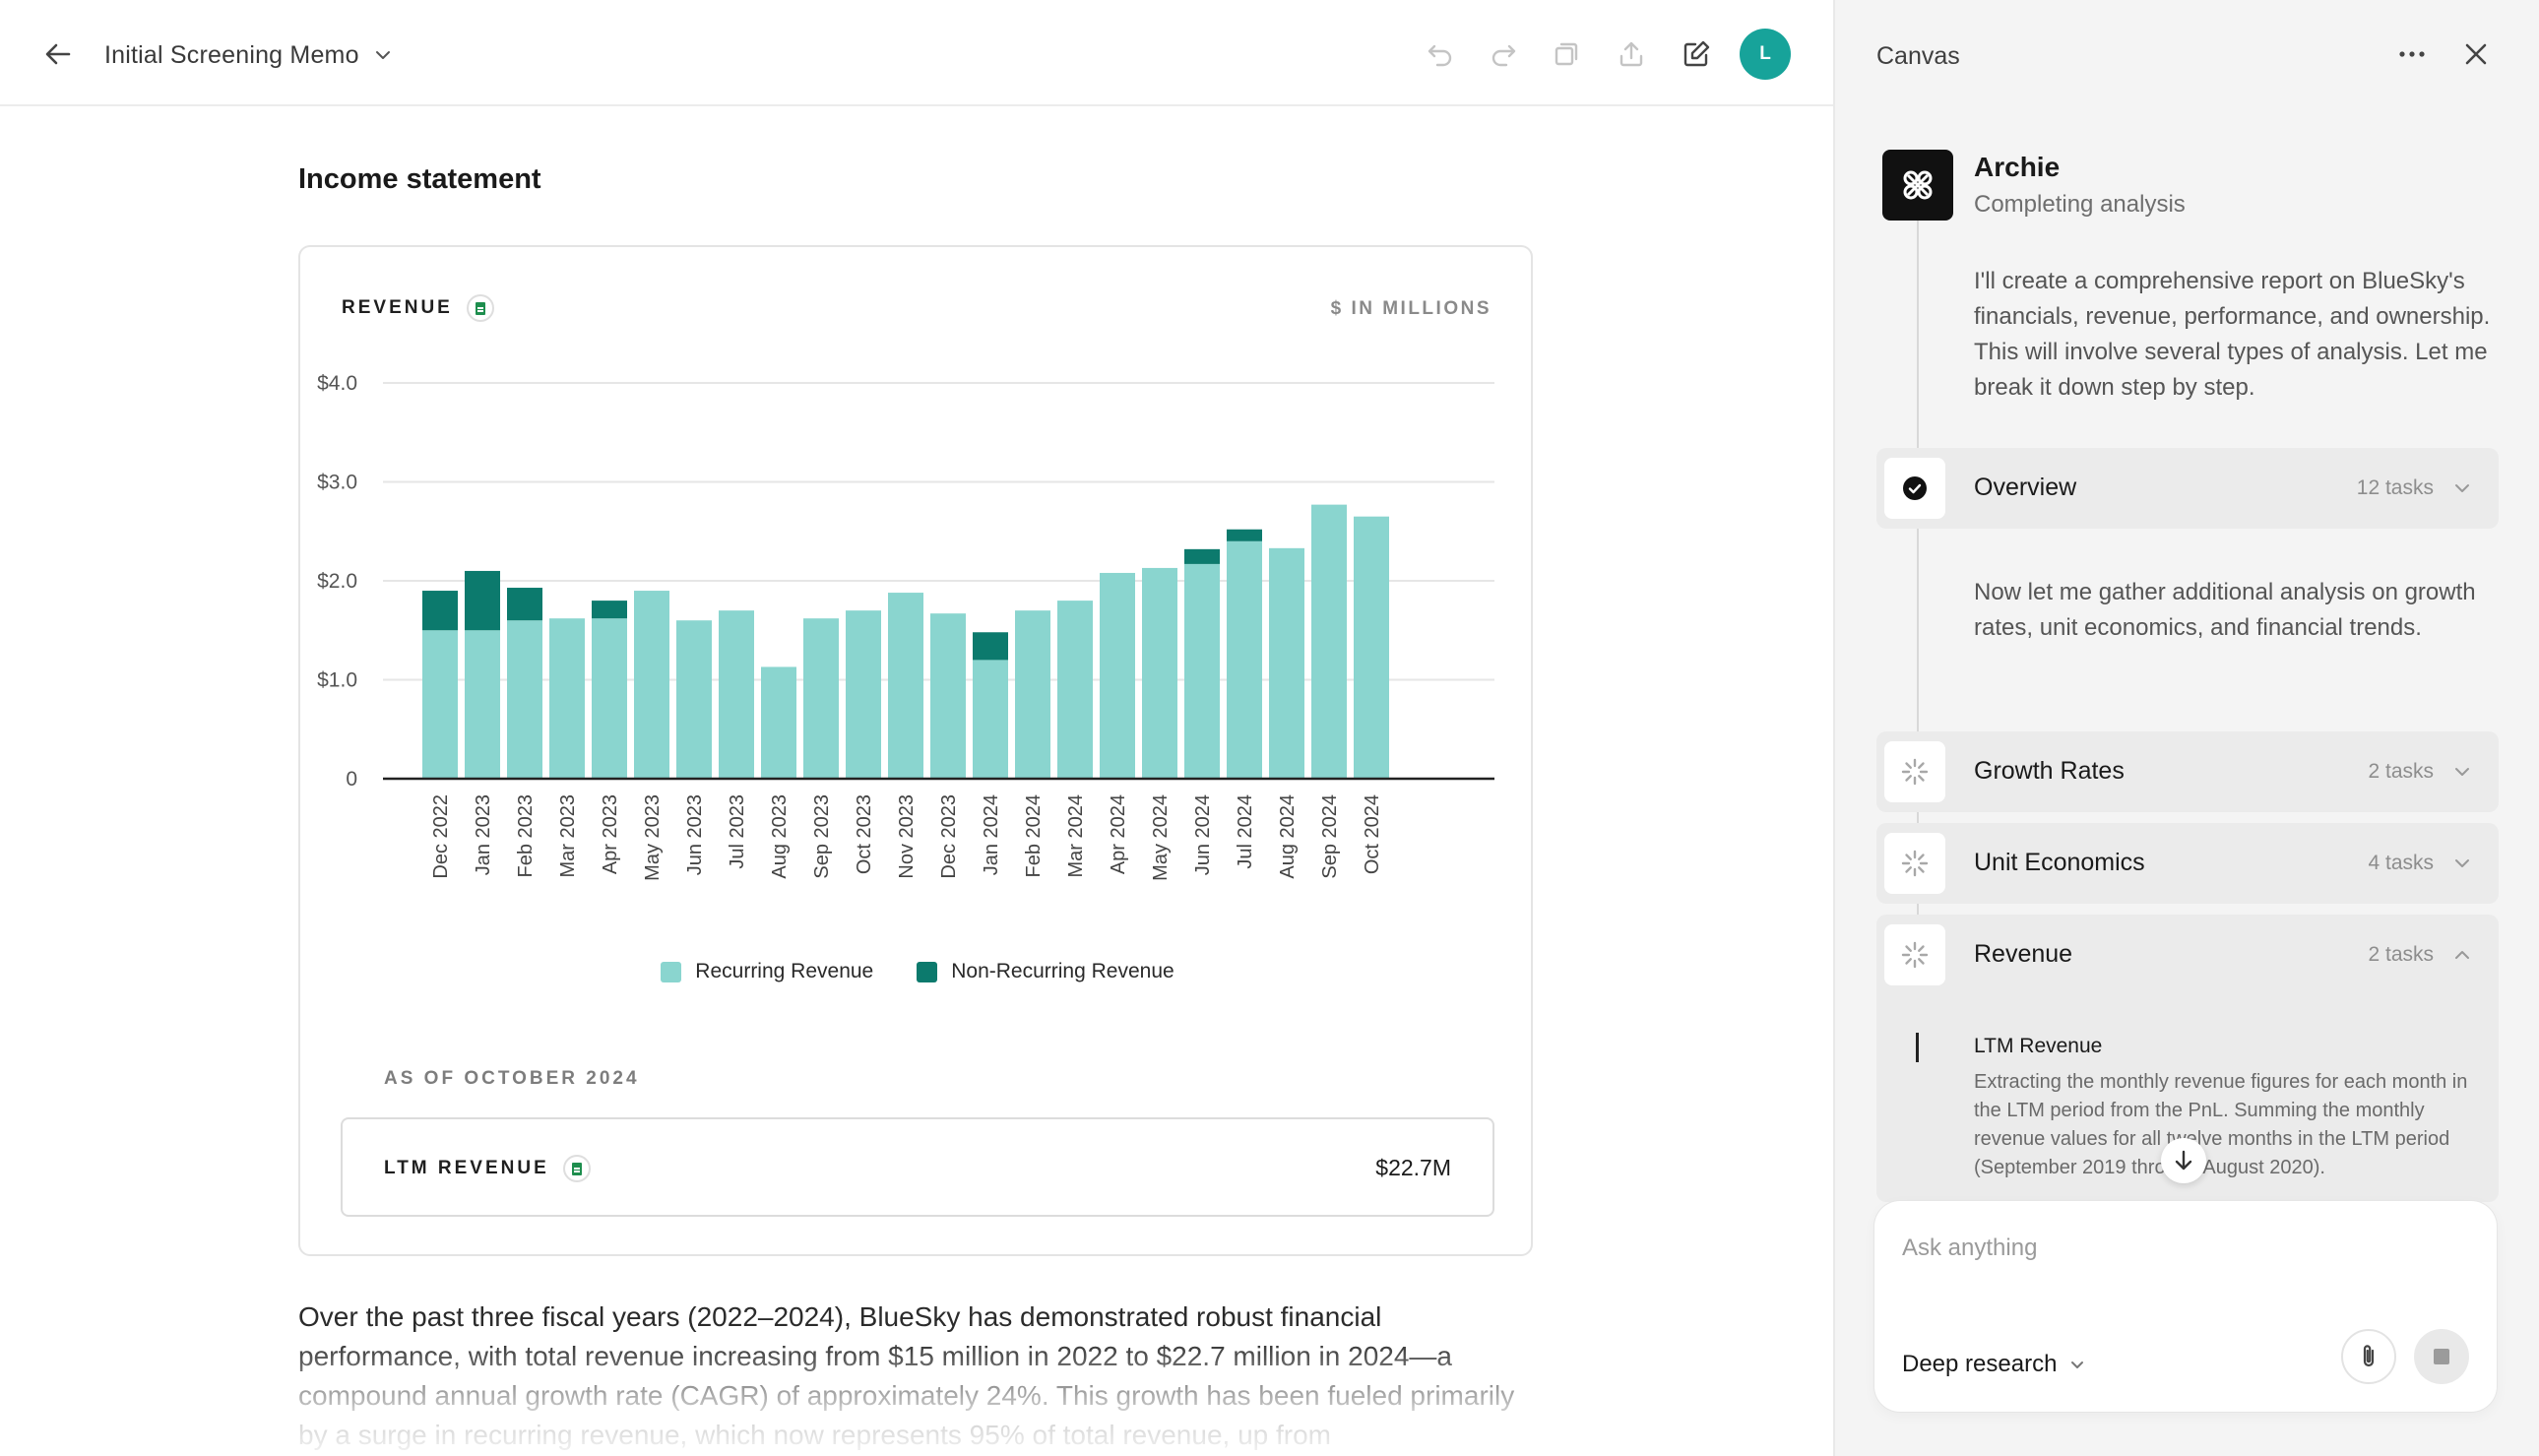 The height and width of the screenshot is (1456, 2539). I want to click on scroll-to-bottom-button, so click(2183, 1160).